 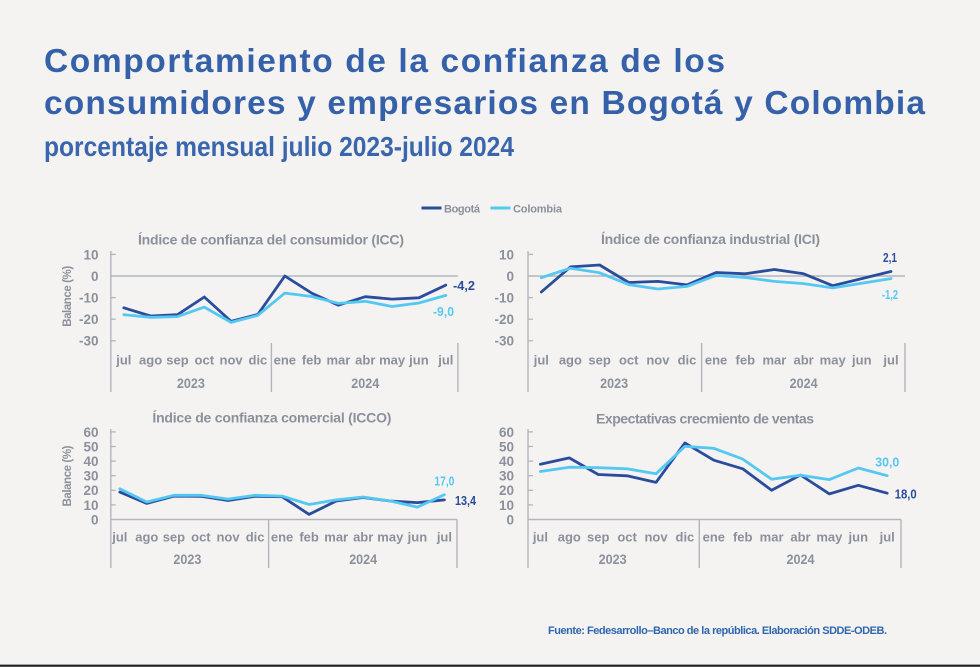 What do you see at coordinates (279, 146) in the screenshot?
I see `svg-text:porcentaje mensual julio 2023-: porcentaje mensual julio 2023-julio 2024` at bounding box center [279, 146].